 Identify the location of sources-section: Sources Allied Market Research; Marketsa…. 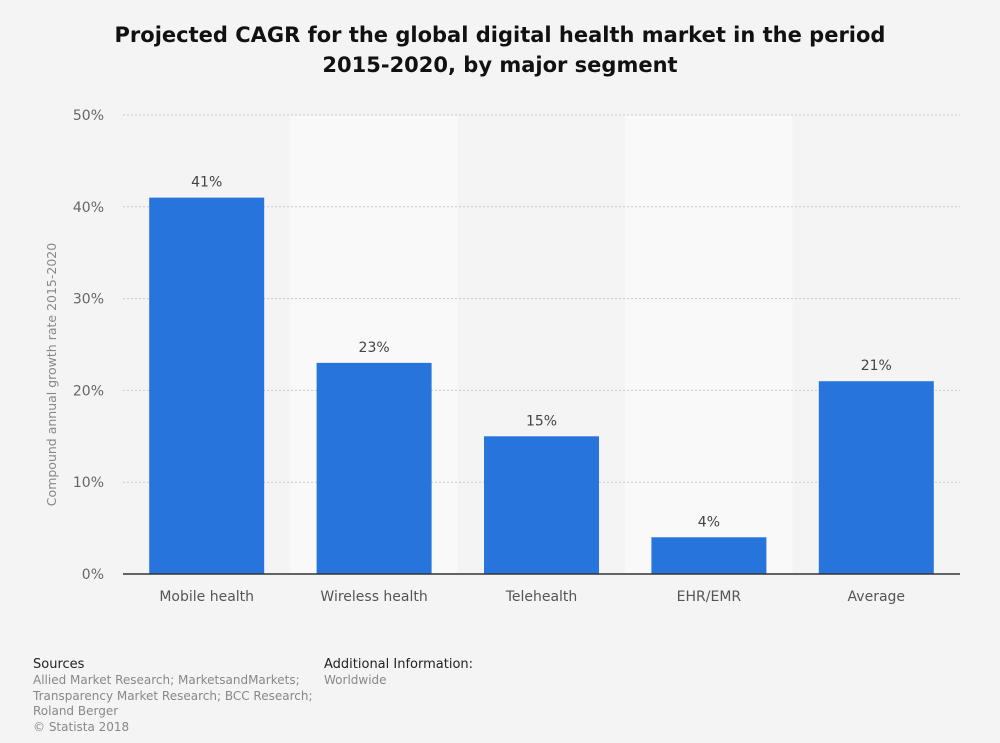
(173, 696).